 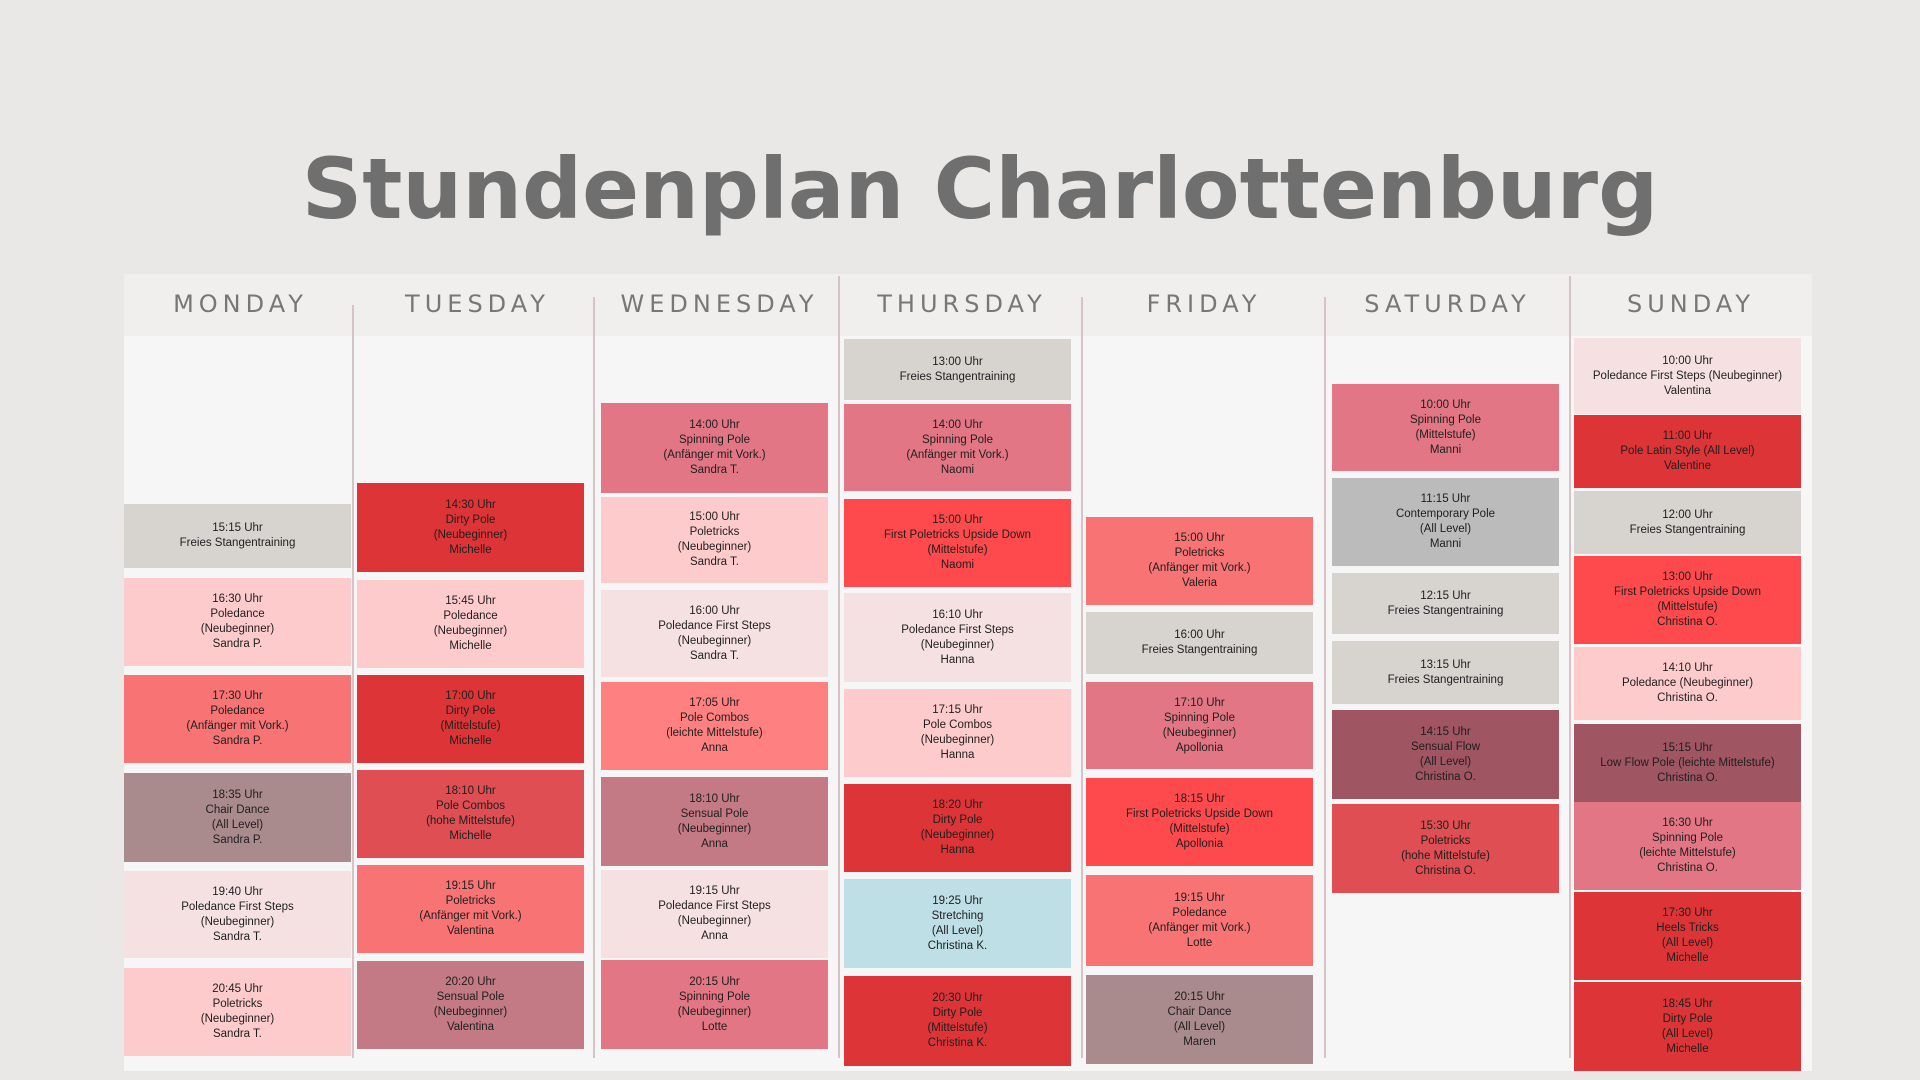 I want to click on day-header-wednesday: WEDNESDAY, so click(x=719, y=304).